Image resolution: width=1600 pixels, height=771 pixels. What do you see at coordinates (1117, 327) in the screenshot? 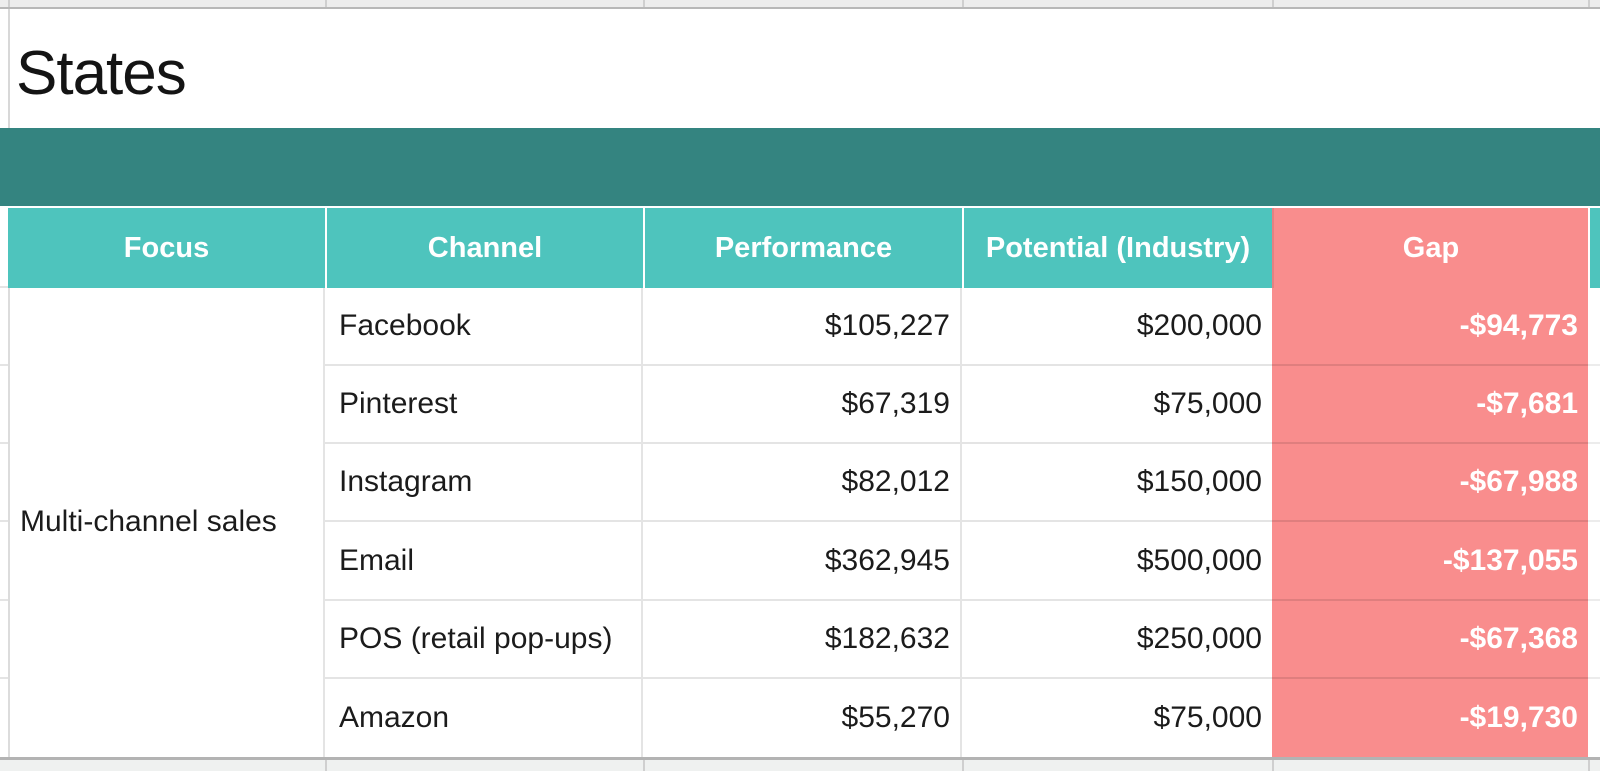
I see `cell-potential: $200,000` at bounding box center [1117, 327].